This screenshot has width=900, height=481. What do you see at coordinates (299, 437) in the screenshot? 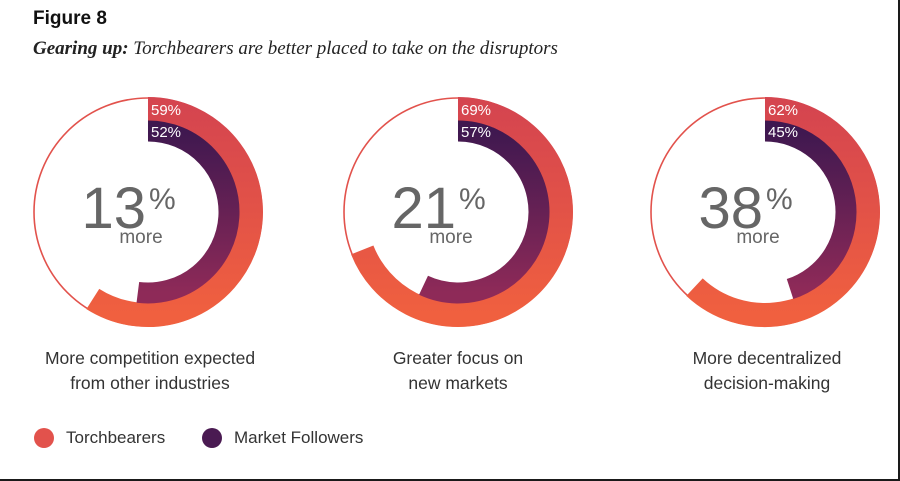
I see `legend-label: Market Followers` at bounding box center [299, 437].